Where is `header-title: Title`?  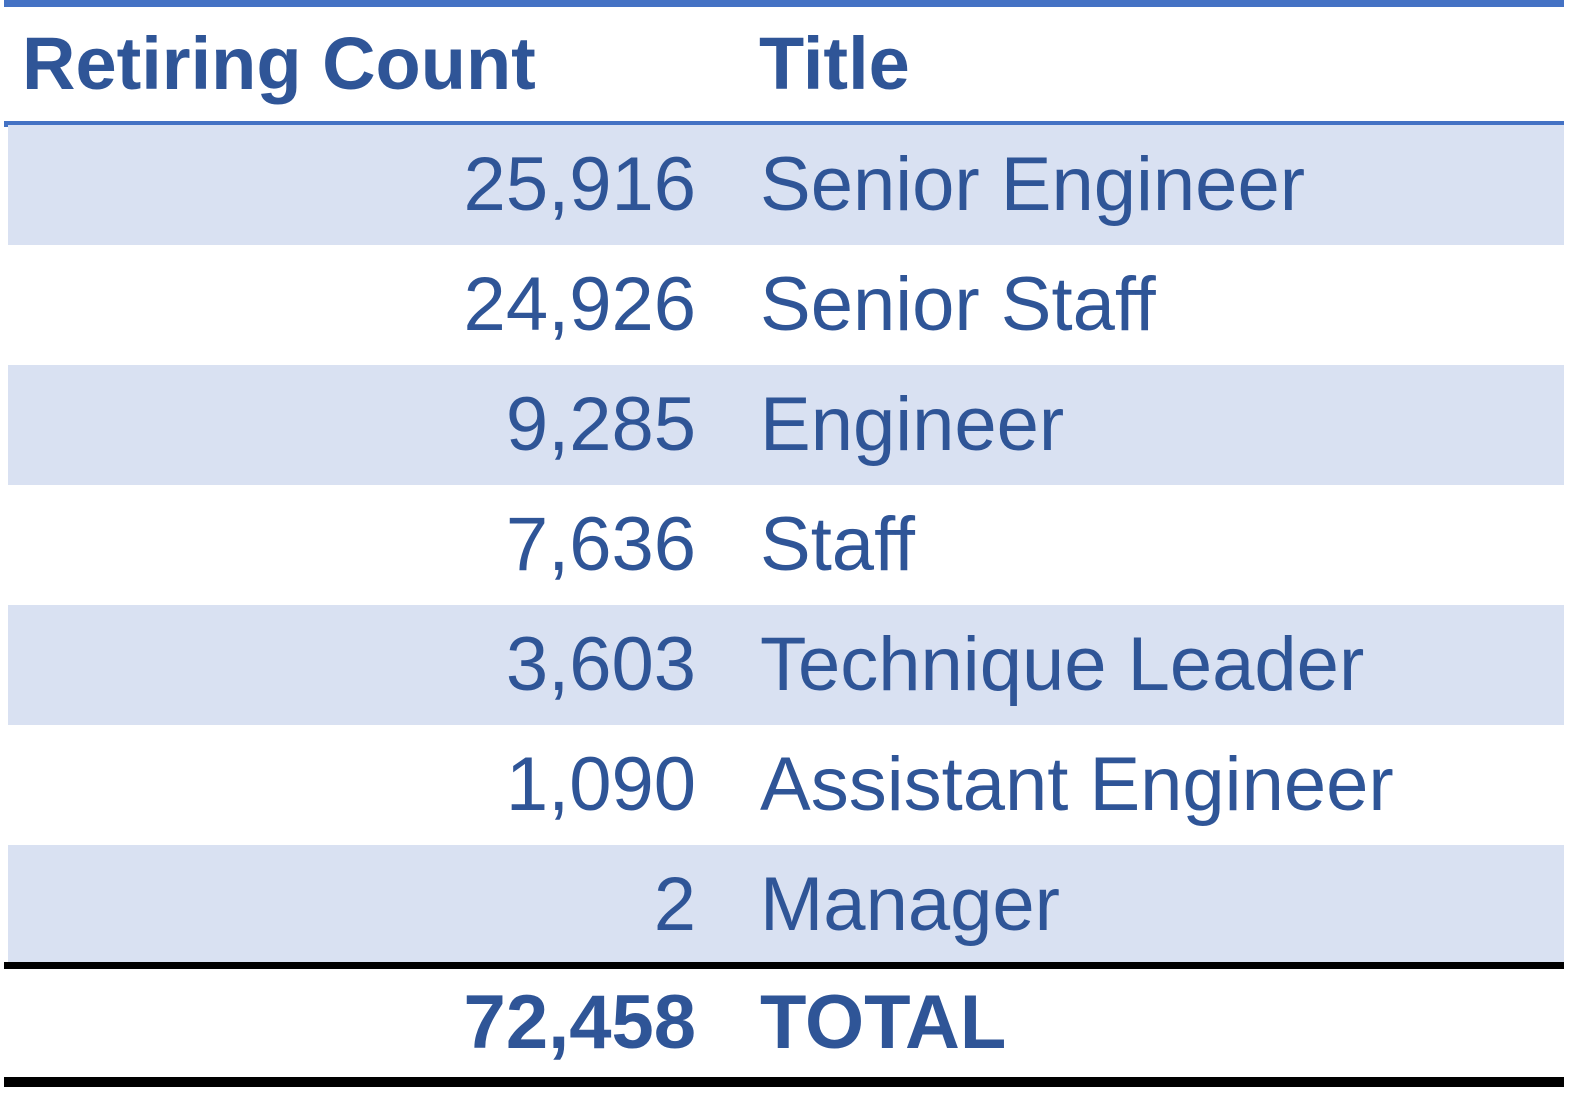 header-title: Title is located at coordinates (834, 63).